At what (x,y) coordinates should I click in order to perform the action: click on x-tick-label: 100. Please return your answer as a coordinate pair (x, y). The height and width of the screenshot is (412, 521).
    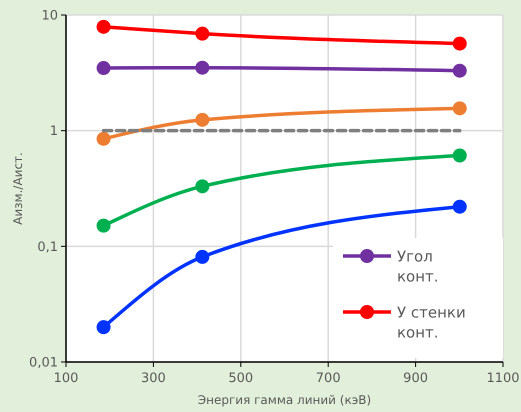
    Looking at the image, I should click on (66, 378).